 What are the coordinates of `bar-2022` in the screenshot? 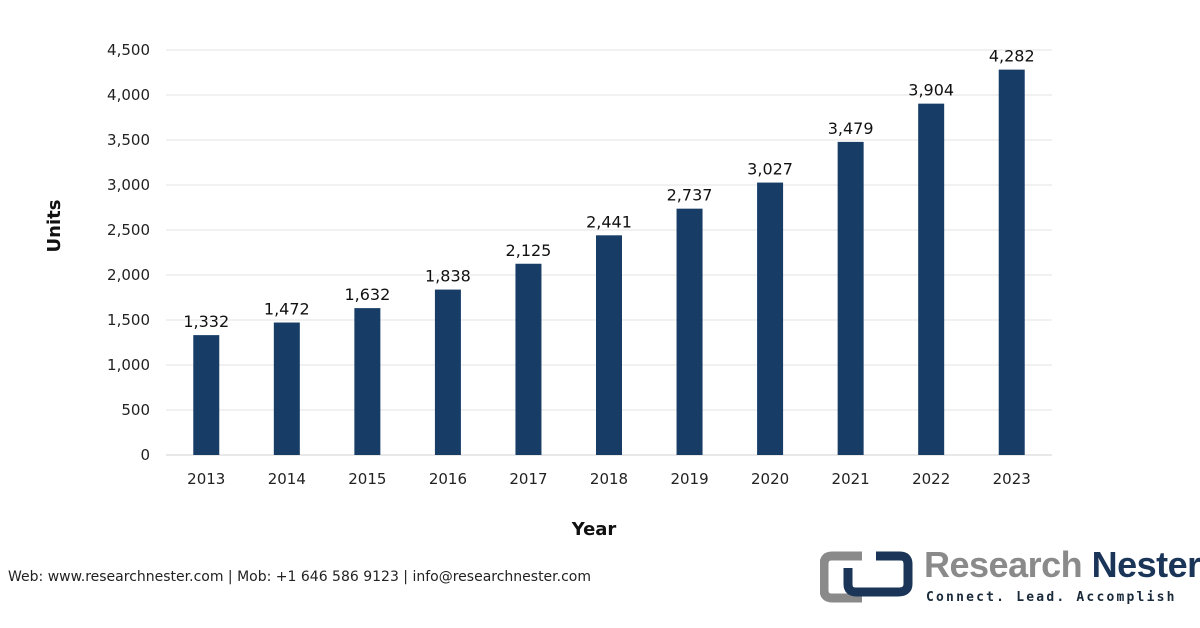 It's located at (931, 279).